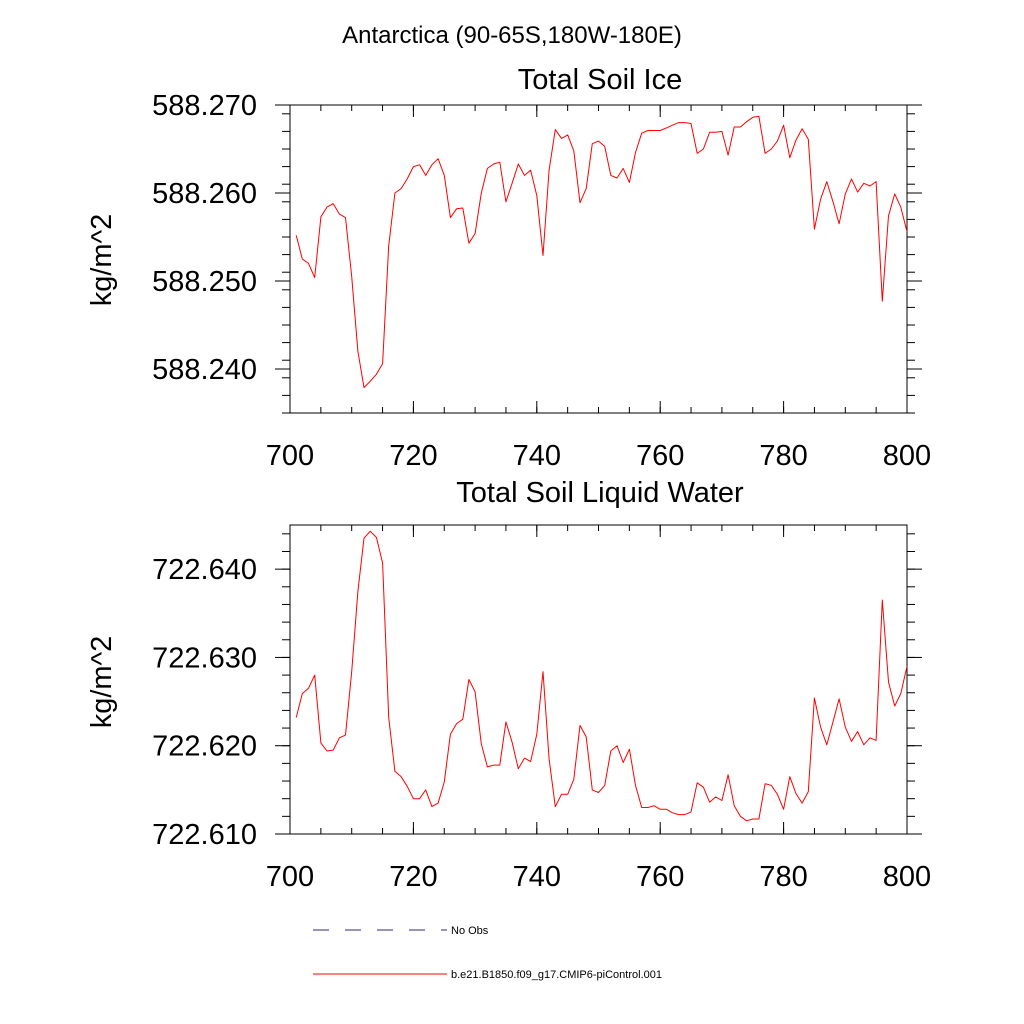 The image size is (1024, 1024). What do you see at coordinates (556, 975) in the screenshot?
I see `legend-label: b.e21.B1850.f09_g17.CMIP6-piControl.001` at bounding box center [556, 975].